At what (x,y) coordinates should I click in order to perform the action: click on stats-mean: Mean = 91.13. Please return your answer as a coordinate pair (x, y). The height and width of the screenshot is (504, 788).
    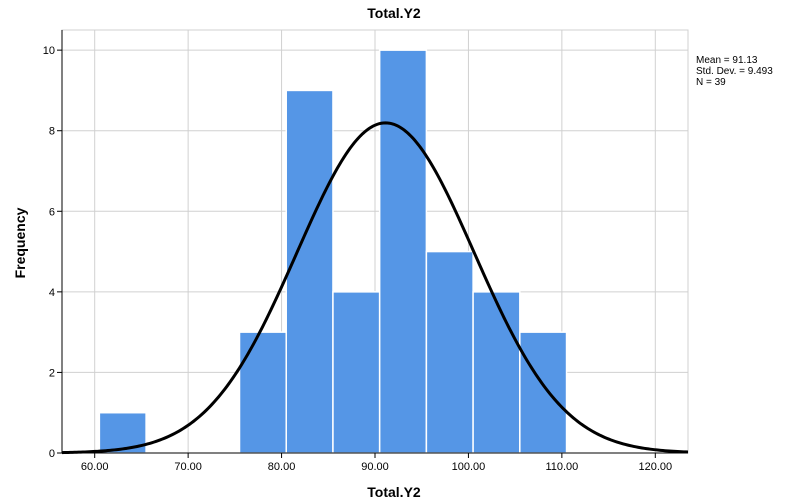
    Looking at the image, I should click on (727, 60).